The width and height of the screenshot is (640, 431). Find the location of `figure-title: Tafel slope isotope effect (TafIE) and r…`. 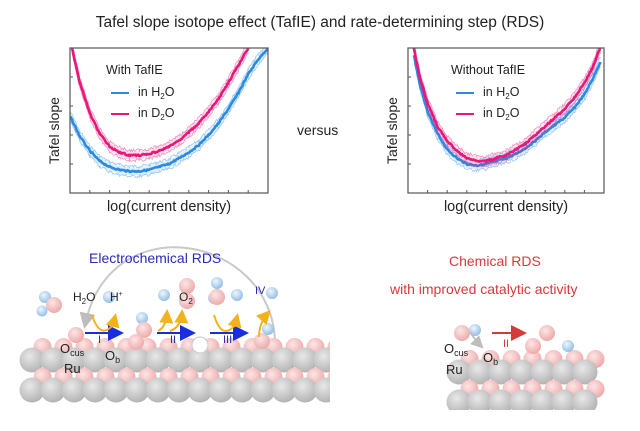

figure-title: Tafel slope isotope effect (TafIE) and r… is located at coordinates (320, 22).